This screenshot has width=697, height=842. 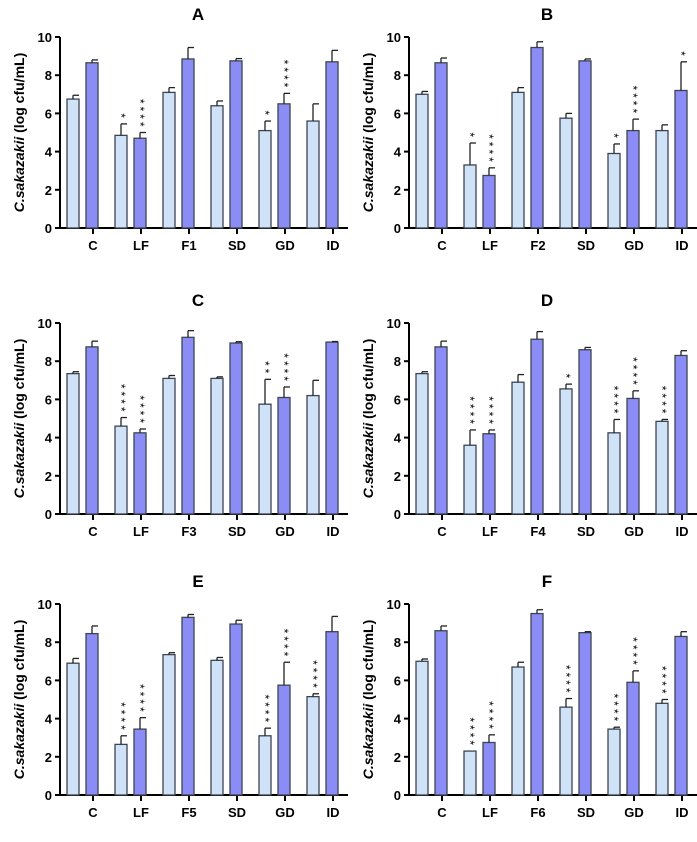 I want to click on y-tick-label: 10, so click(x=45, y=37).